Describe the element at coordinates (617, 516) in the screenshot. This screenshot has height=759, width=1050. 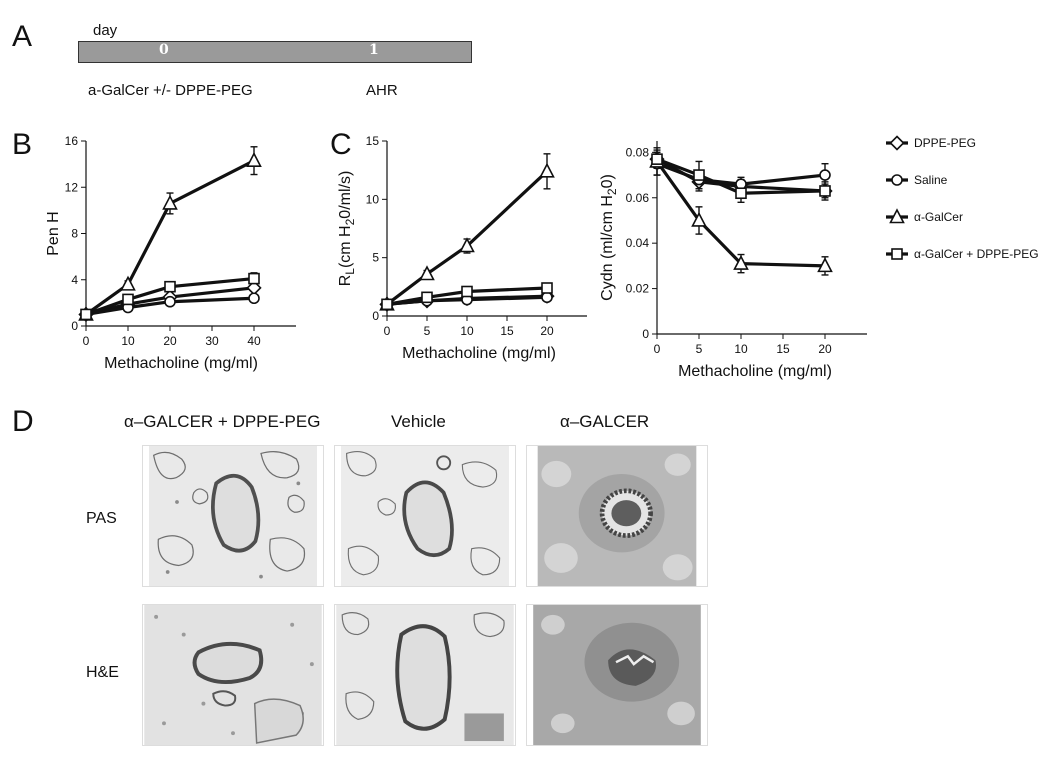
I see `histology-image-galcer-pas` at that location.